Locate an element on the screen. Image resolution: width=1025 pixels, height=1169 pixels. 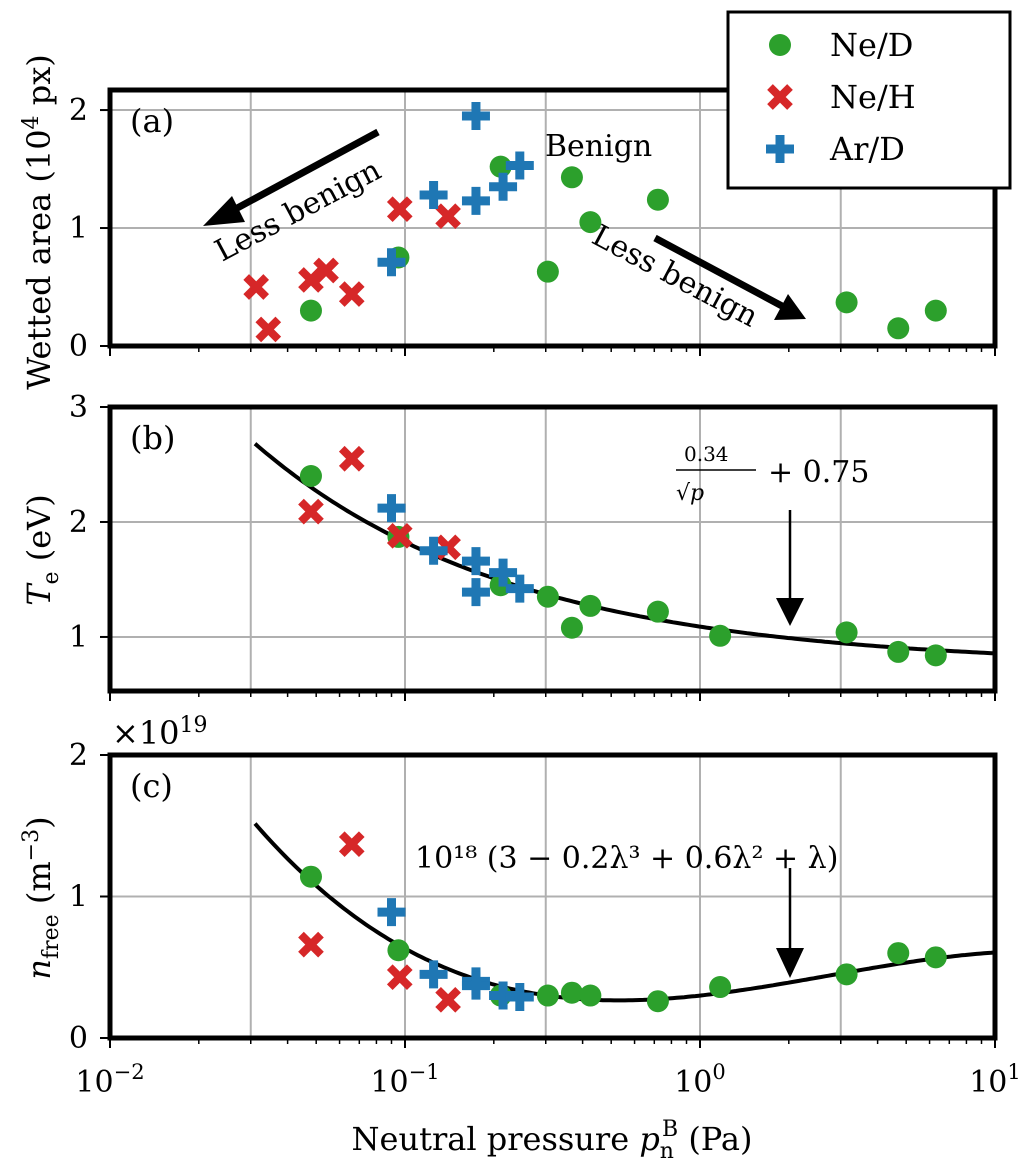
legend-label: Ne/H is located at coordinates (873, 97).